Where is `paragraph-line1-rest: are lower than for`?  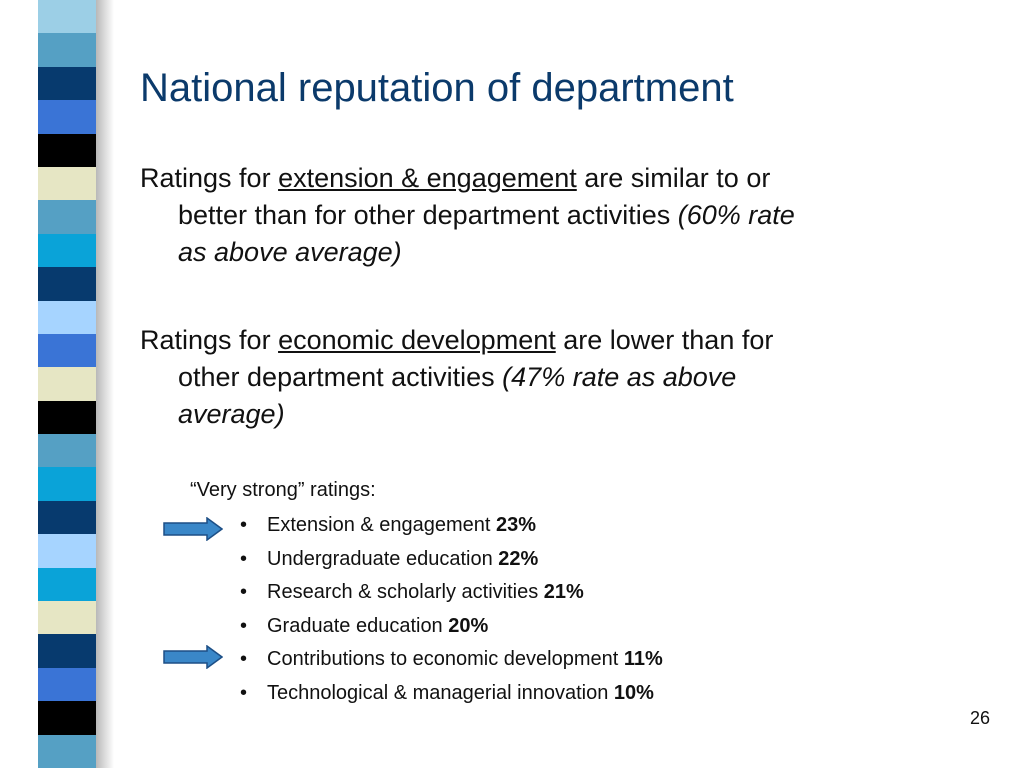 paragraph-line1-rest: are lower than for is located at coordinates (664, 340).